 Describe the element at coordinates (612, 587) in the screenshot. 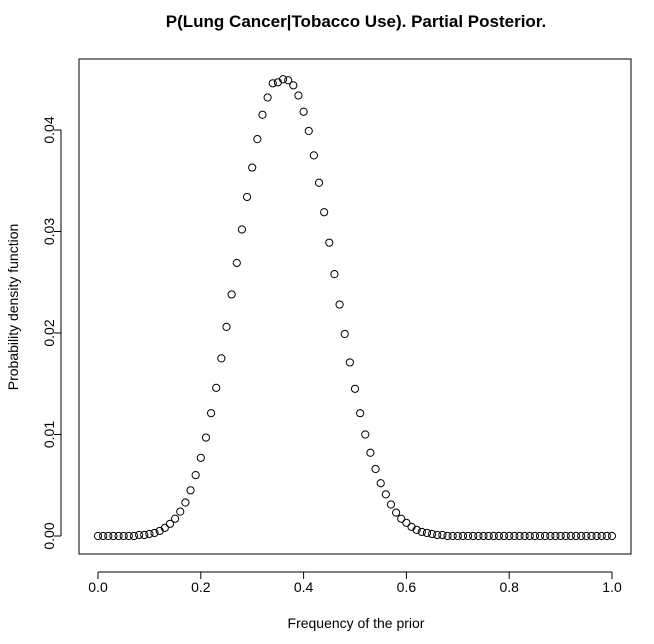

I see `x-tick-label: 1.0` at that location.